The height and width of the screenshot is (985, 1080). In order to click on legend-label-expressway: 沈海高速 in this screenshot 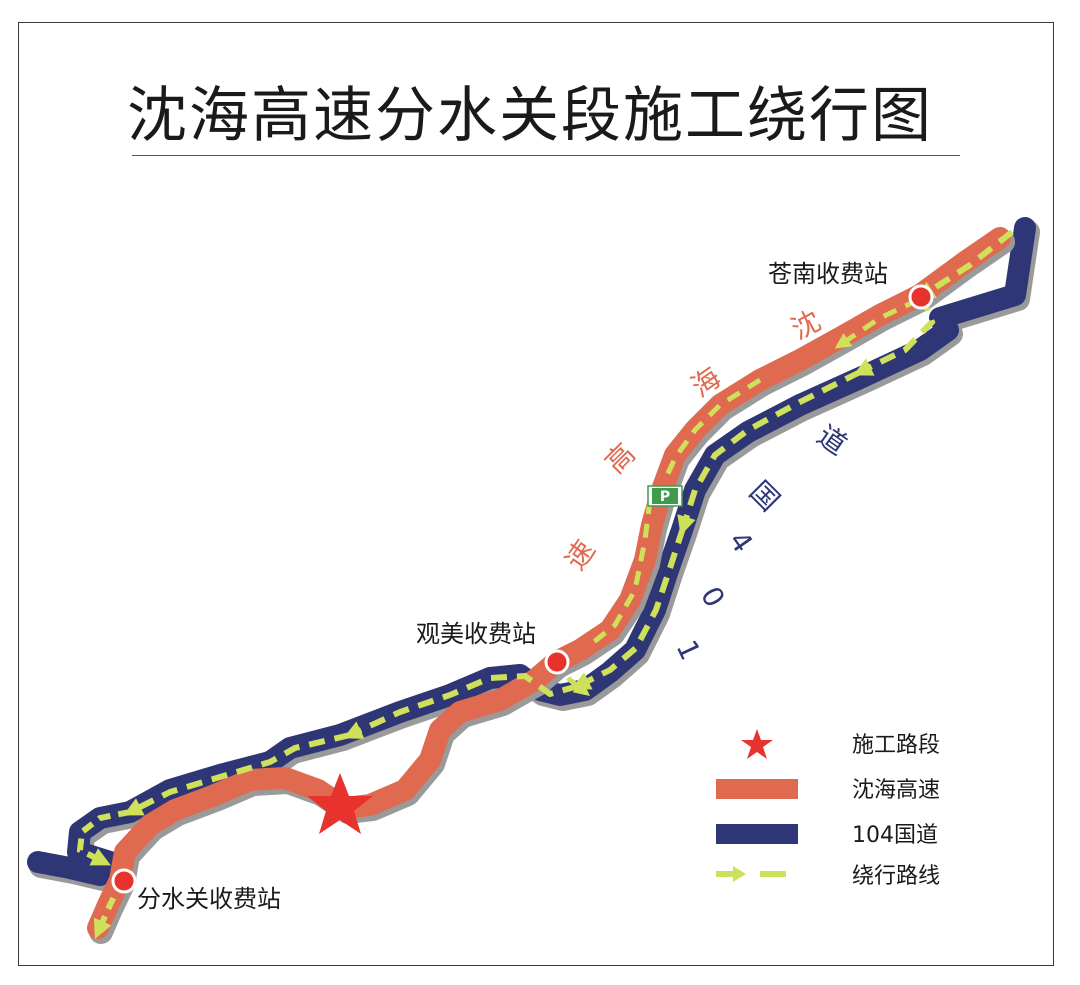, I will do `click(896, 790)`.